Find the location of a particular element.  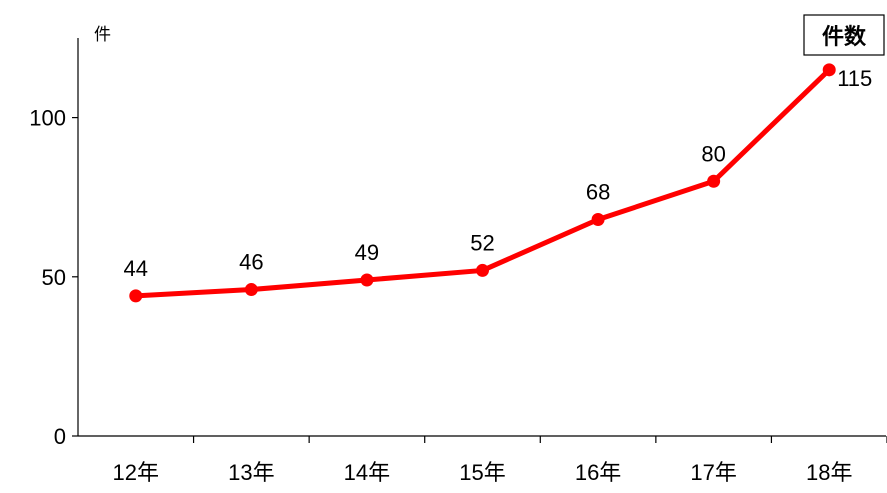

legend-label: 件数 is located at coordinates (844, 36).